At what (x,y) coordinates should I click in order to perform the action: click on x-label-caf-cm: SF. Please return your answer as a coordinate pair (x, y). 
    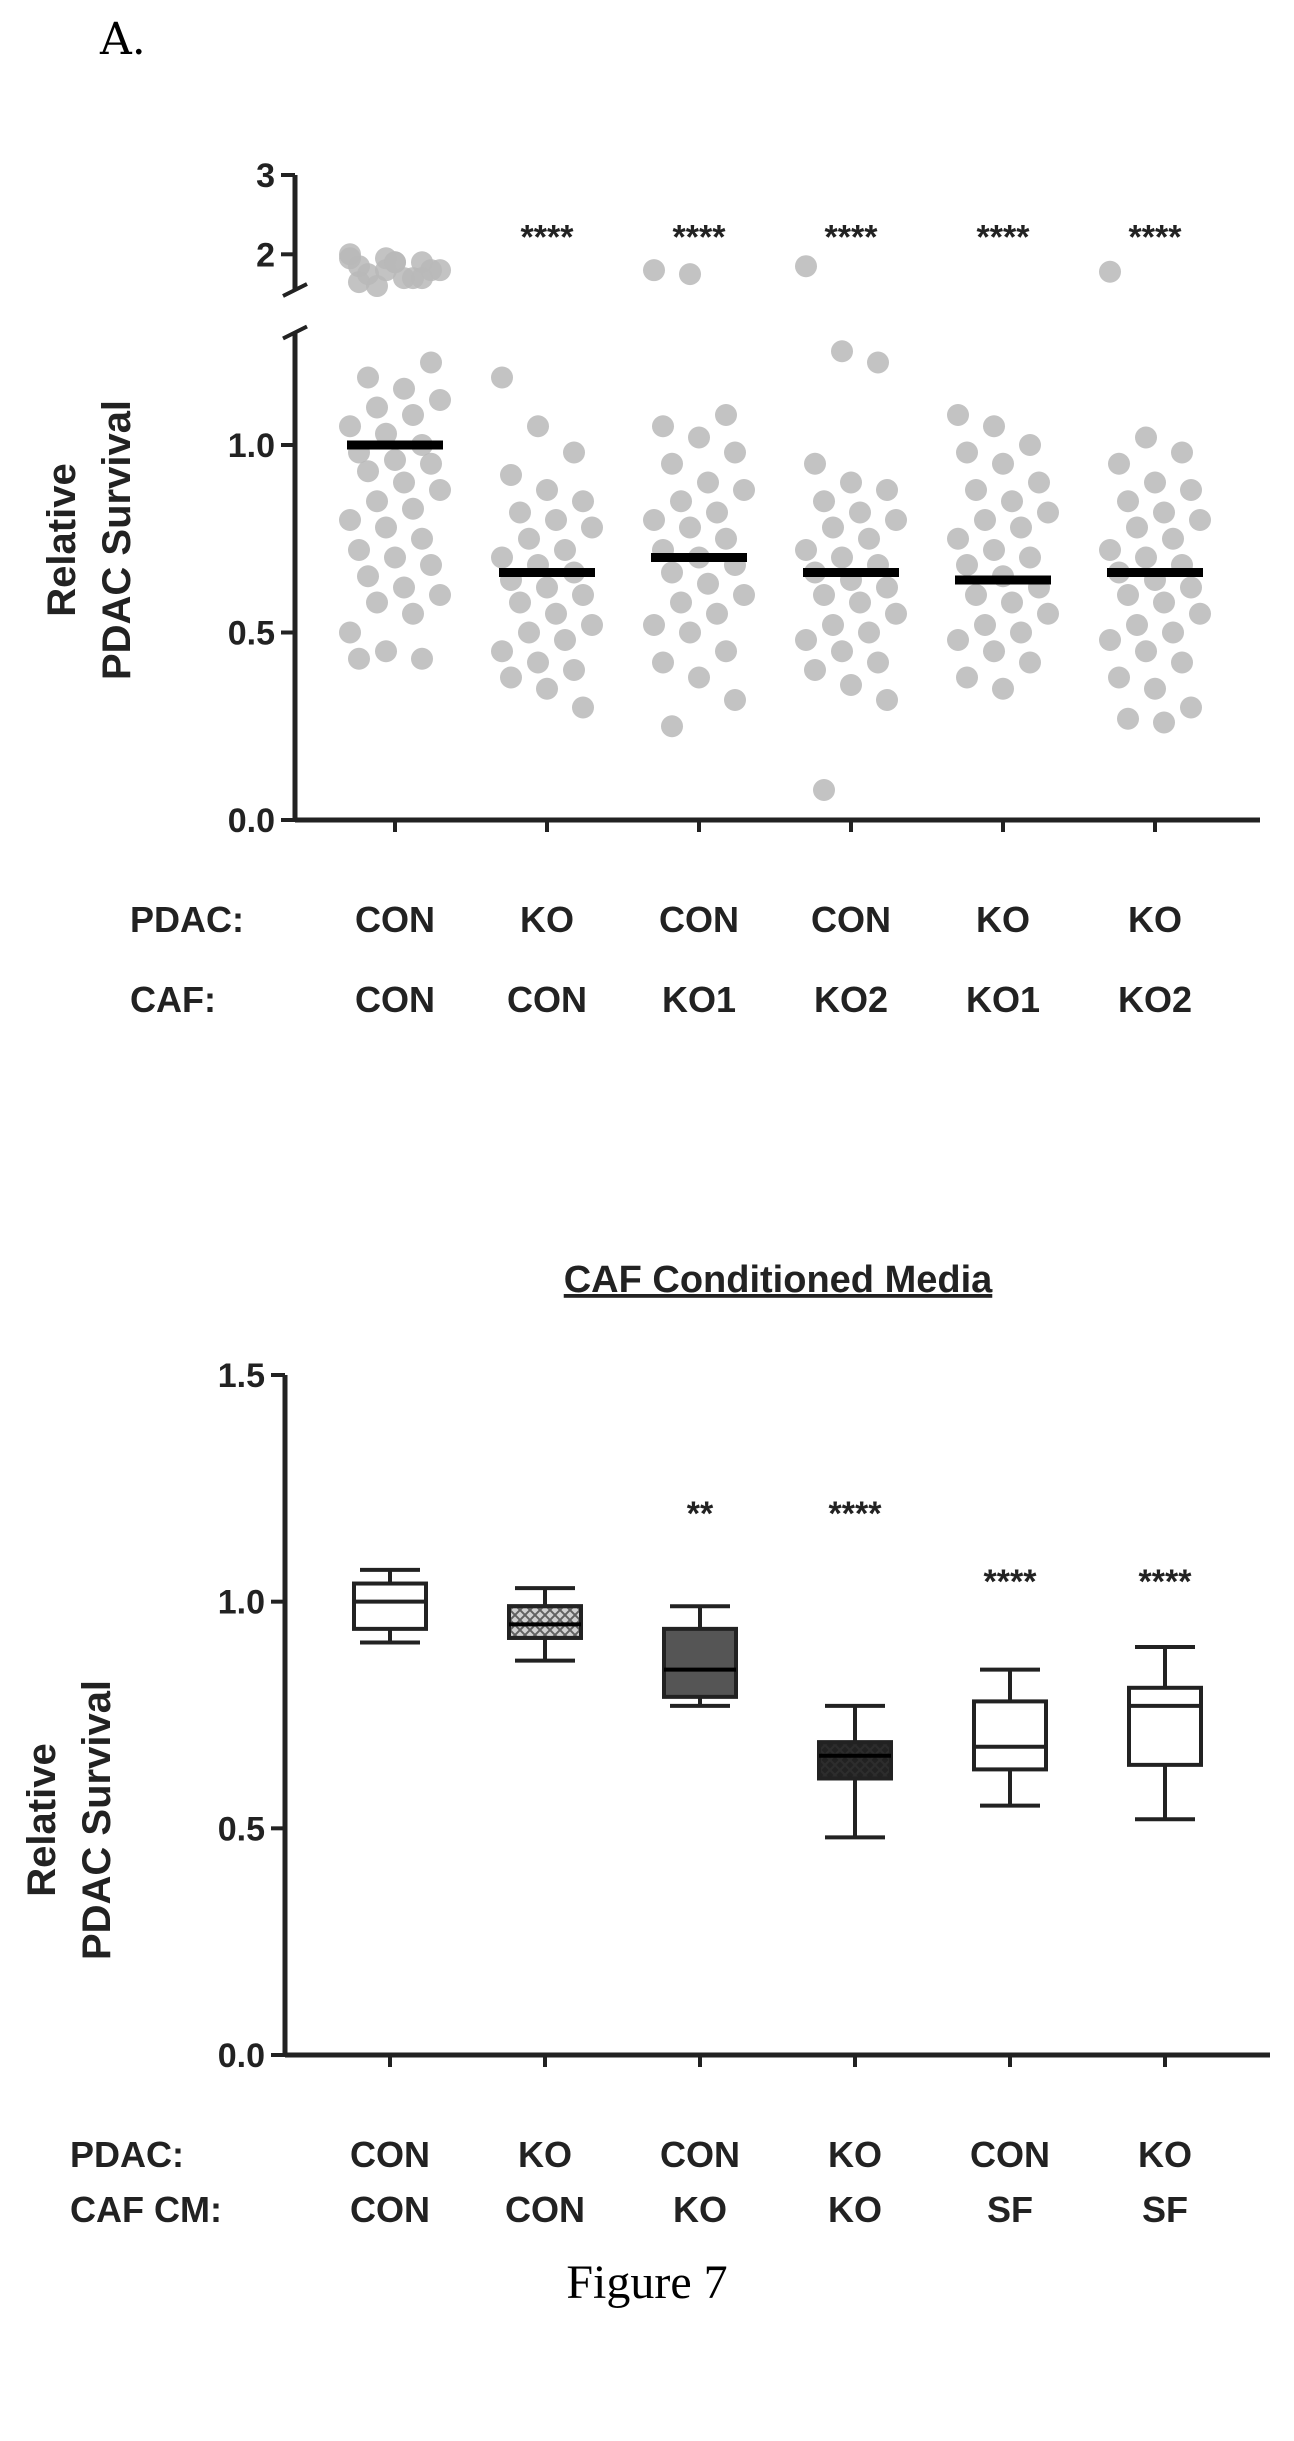
    Looking at the image, I should click on (1165, 2209).